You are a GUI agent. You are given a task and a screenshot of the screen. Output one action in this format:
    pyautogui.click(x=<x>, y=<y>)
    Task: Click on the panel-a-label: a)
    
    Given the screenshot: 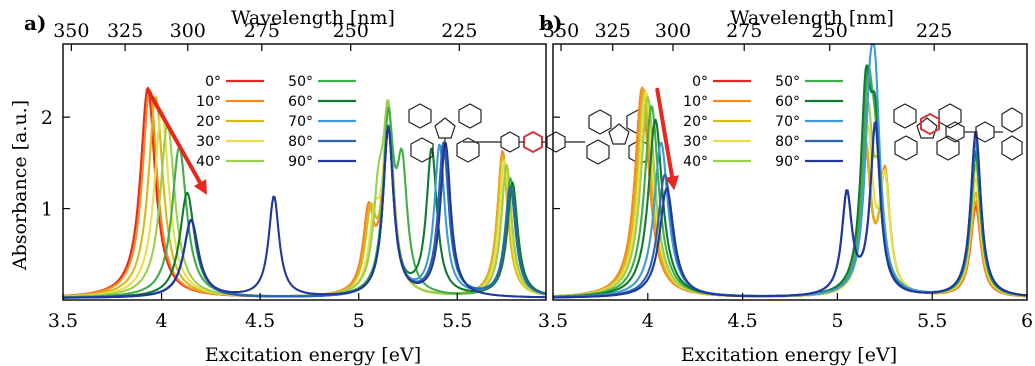 What is the action you would take?
    pyautogui.click(x=35, y=23)
    